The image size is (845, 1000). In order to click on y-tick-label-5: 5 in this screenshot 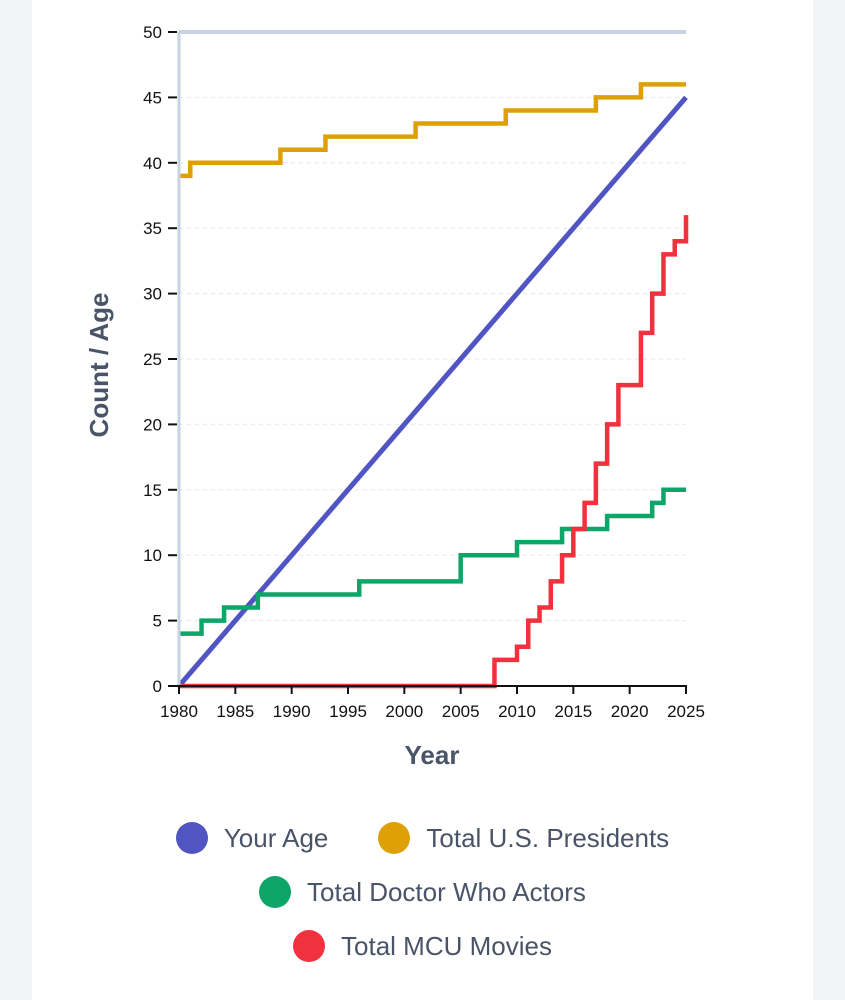, I will do `click(157, 621)`.